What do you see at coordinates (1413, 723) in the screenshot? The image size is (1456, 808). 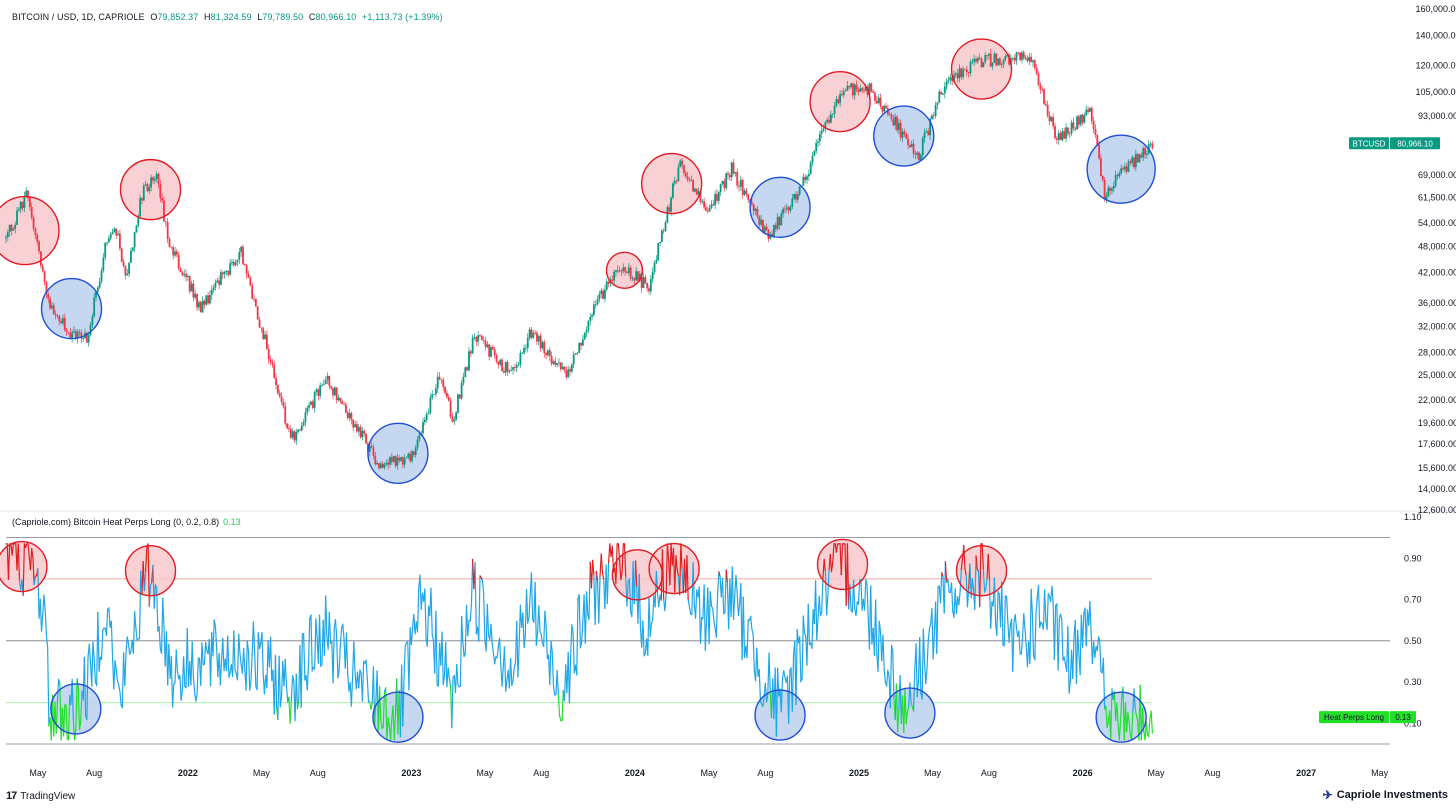 I see `heat-axis-tick-label: 0.10` at bounding box center [1413, 723].